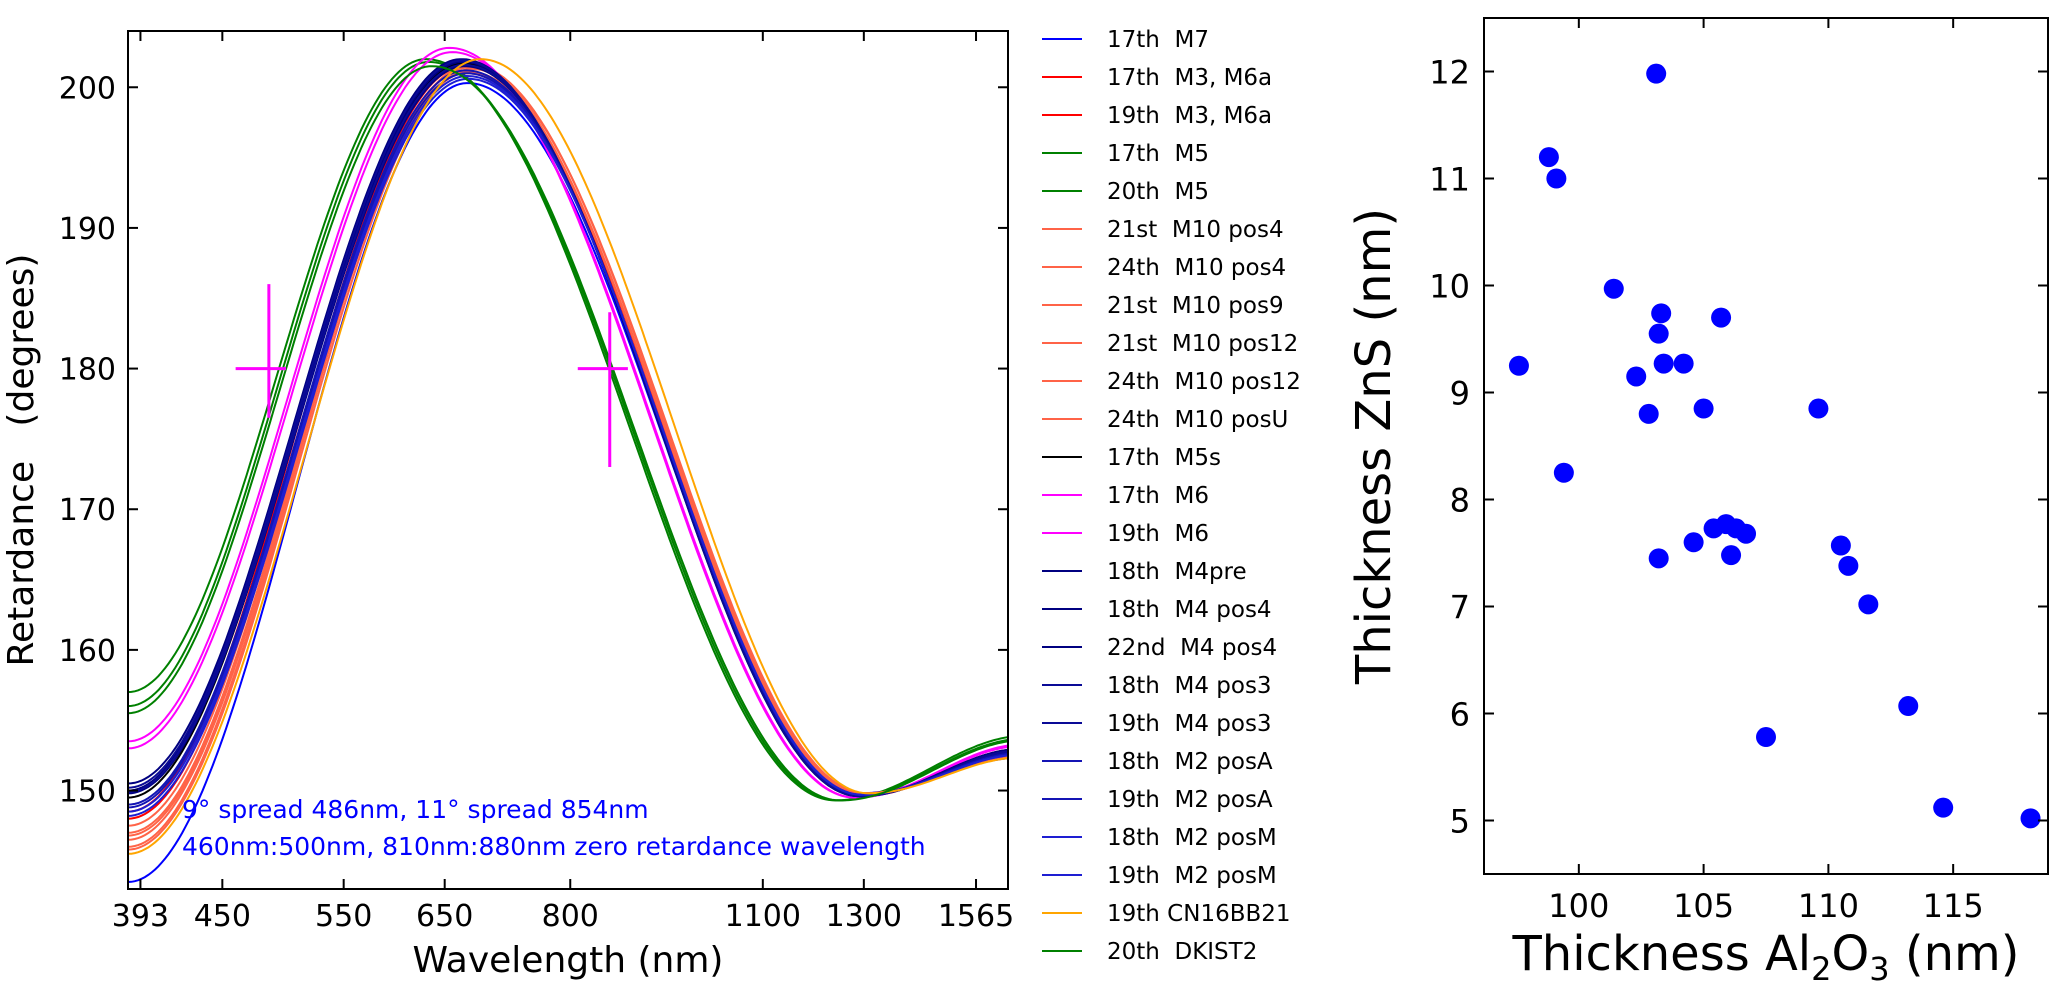 This screenshot has height=1000, width=2050. What do you see at coordinates (1190, 762) in the screenshot?
I see `legend-label: 18th M2 posA` at bounding box center [1190, 762].